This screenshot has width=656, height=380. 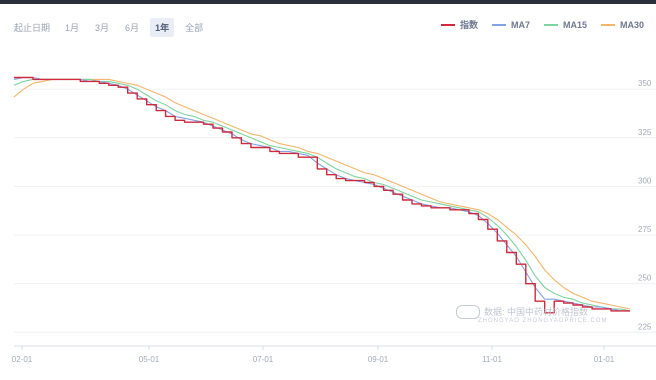 What do you see at coordinates (536, 312) in the screenshot?
I see `watermark-text: 数据: 中国中药材价格指数` at bounding box center [536, 312].